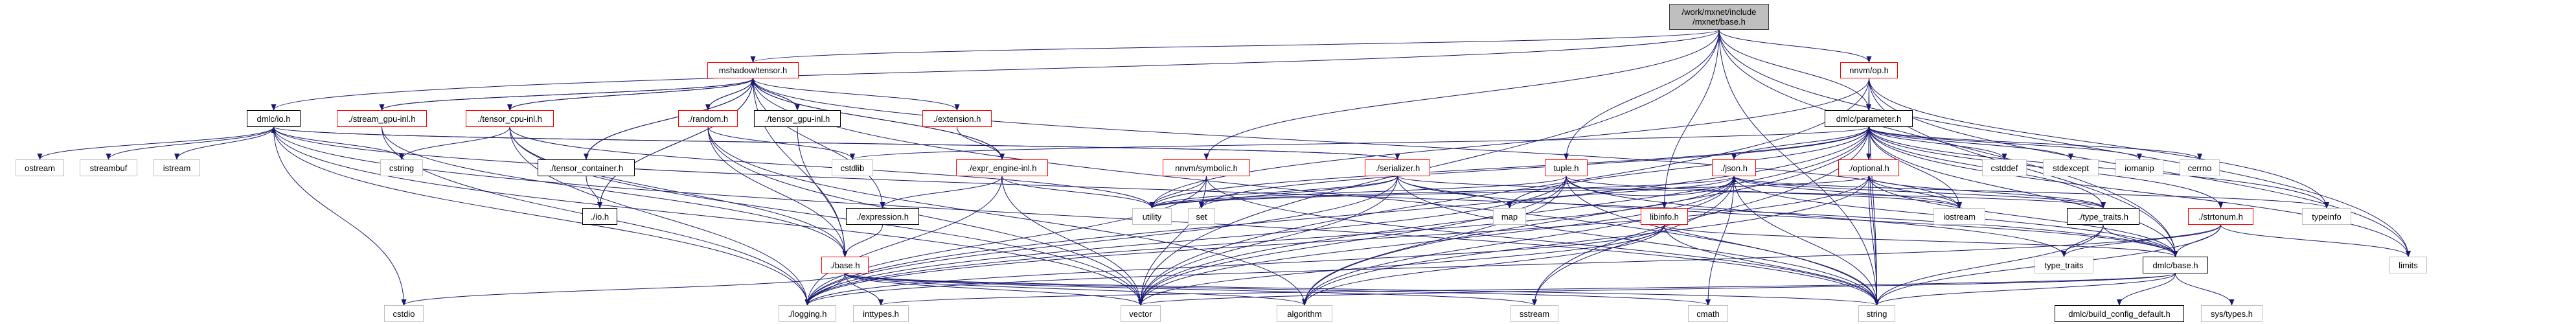 The image size is (2576, 324). What do you see at coordinates (1869, 119) in the screenshot?
I see `node-dmlc-parameter: dmlc/parameter.h` at bounding box center [1869, 119].